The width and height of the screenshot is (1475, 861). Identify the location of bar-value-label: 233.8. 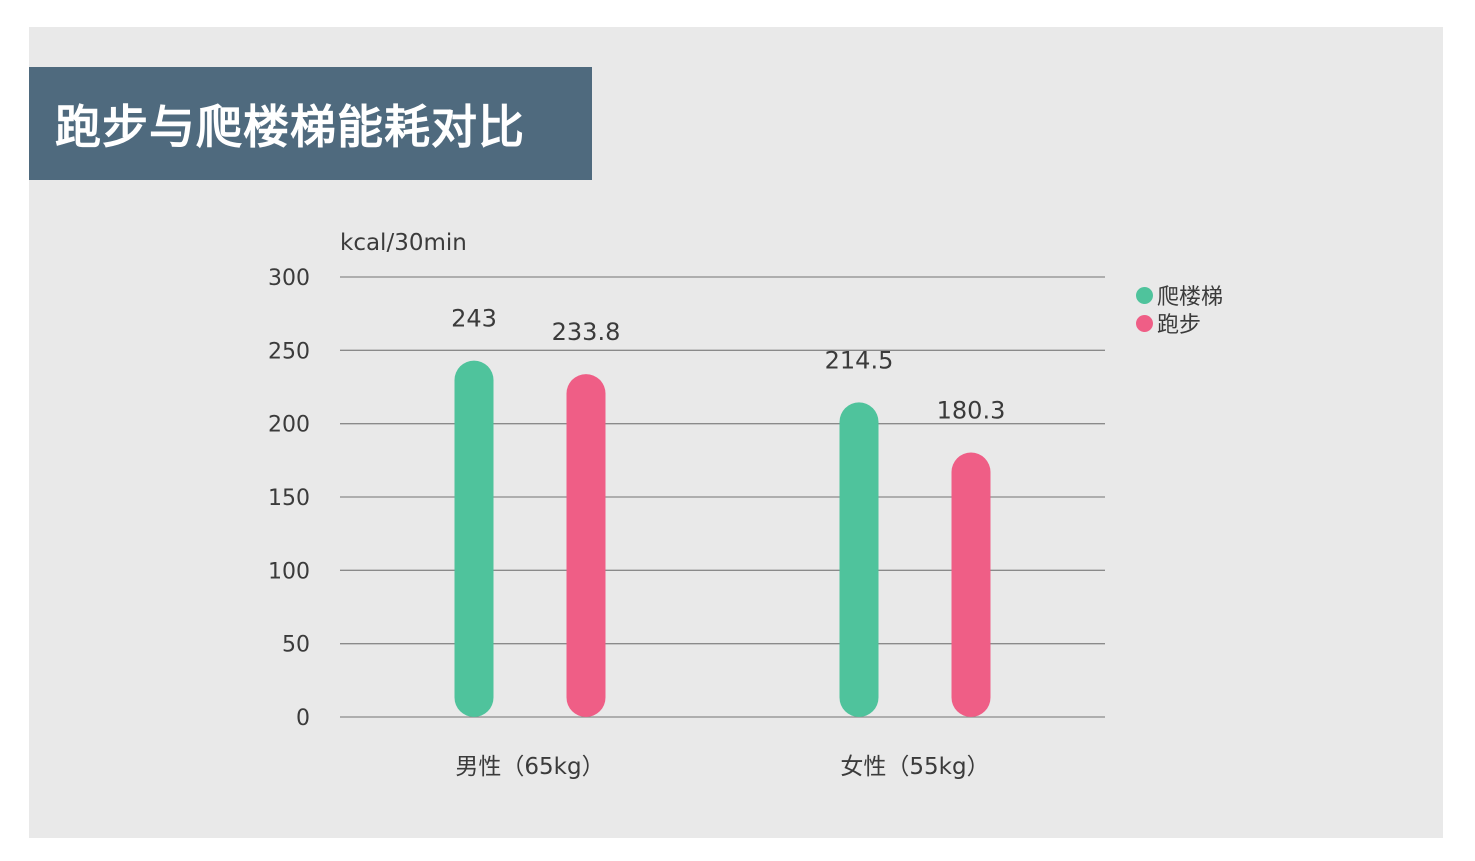
(586, 332).